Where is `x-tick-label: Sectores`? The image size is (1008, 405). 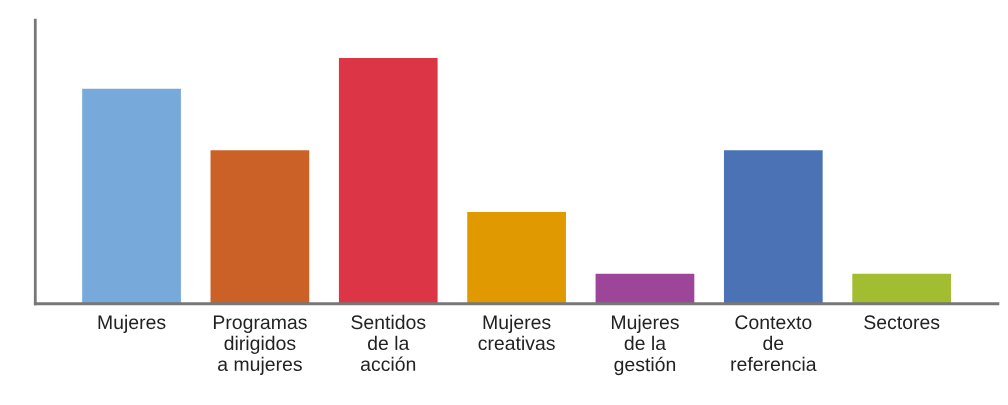
x-tick-label: Sectores is located at coordinates (902, 322).